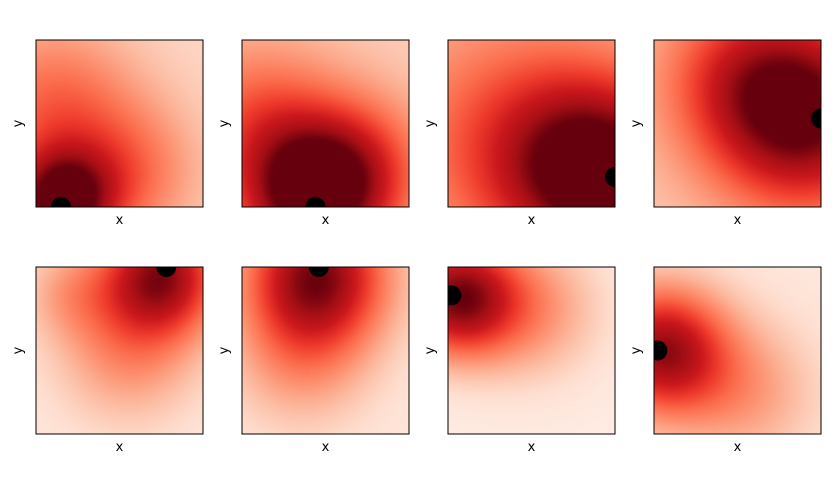  I want to click on subplot-2: xy, so click(313, 133).